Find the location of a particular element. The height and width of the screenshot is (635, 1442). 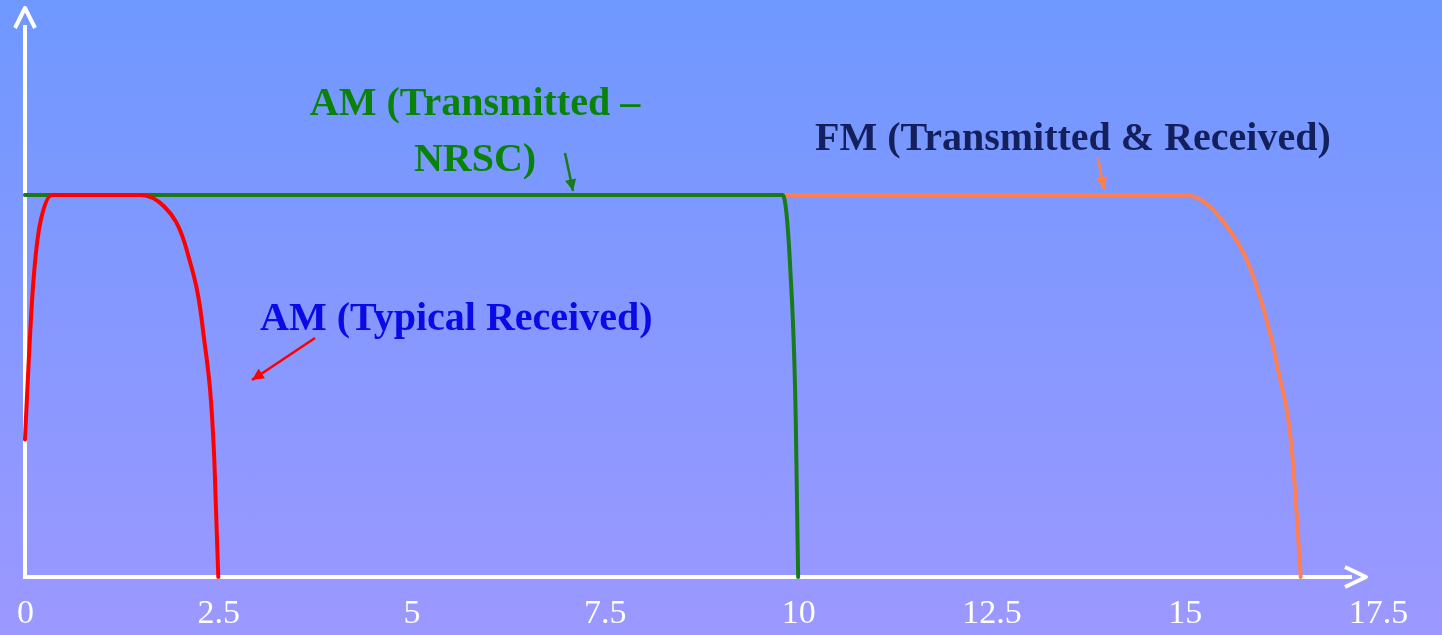

series-label: AM (Transmitted – NRSC) is located at coordinates (475, 129).